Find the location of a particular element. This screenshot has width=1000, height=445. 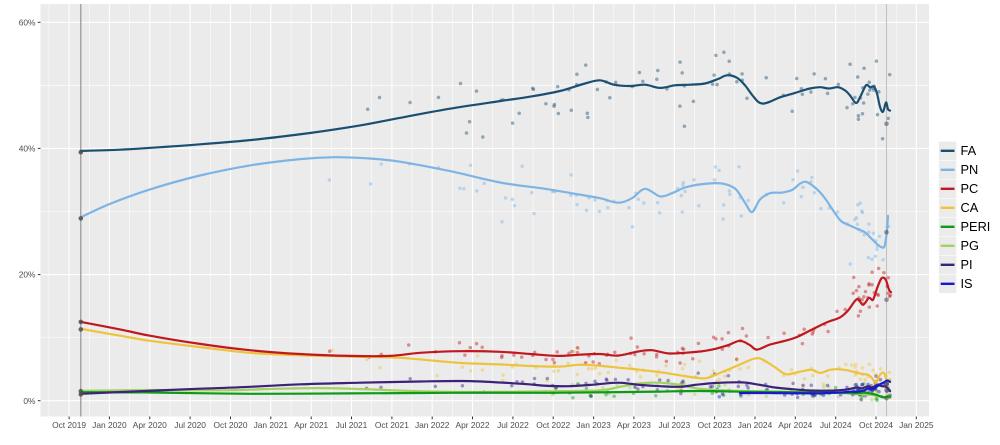

svg-text: Oct 2023 is located at coordinates (715, 425).